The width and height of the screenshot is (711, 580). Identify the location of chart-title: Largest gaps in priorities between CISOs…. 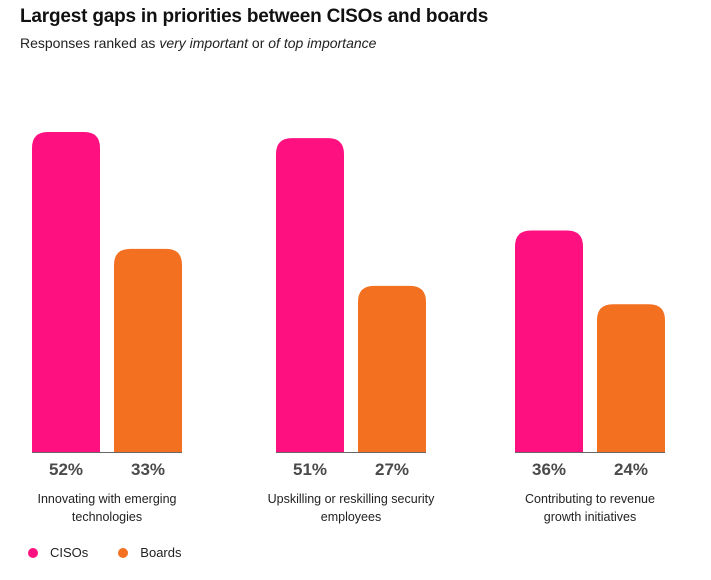
(254, 16).